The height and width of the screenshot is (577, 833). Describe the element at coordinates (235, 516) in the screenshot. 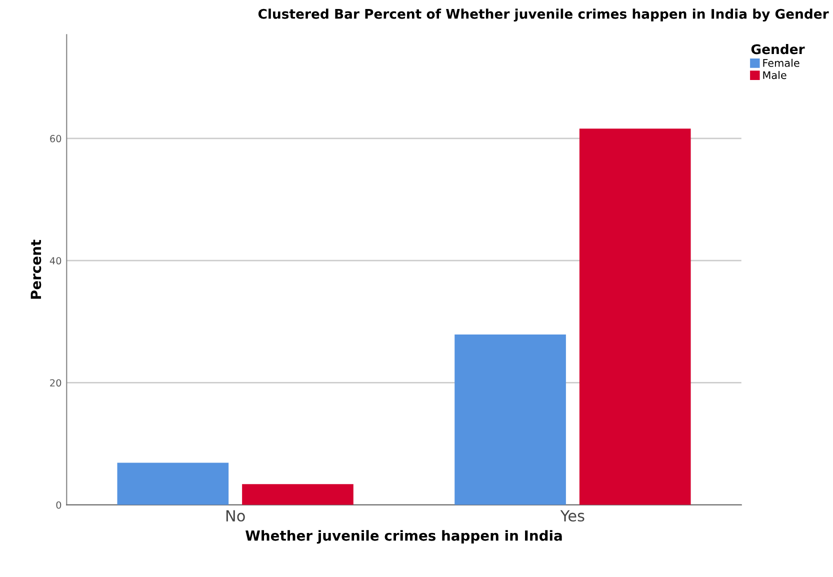

I see `x-tick-label: No` at that location.